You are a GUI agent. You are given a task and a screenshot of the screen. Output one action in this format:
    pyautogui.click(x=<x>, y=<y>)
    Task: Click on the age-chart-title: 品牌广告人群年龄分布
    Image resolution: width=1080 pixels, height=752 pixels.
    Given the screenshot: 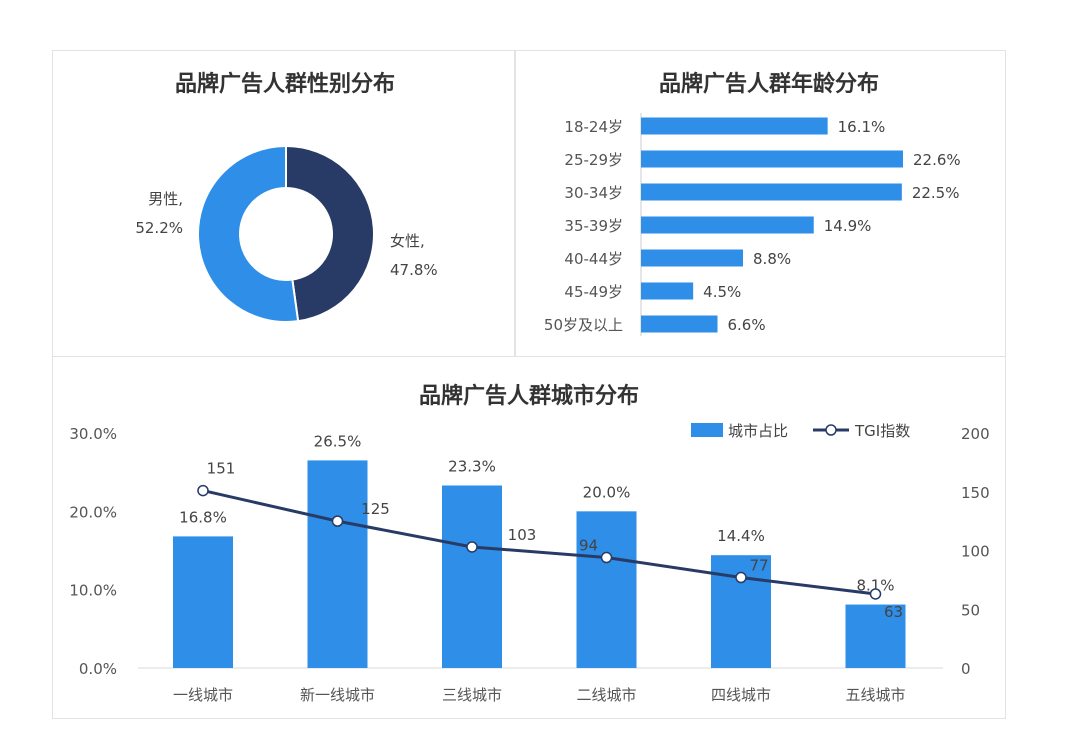 What is the action you would take?
    pyautogui.click(x=769, y=84)
    